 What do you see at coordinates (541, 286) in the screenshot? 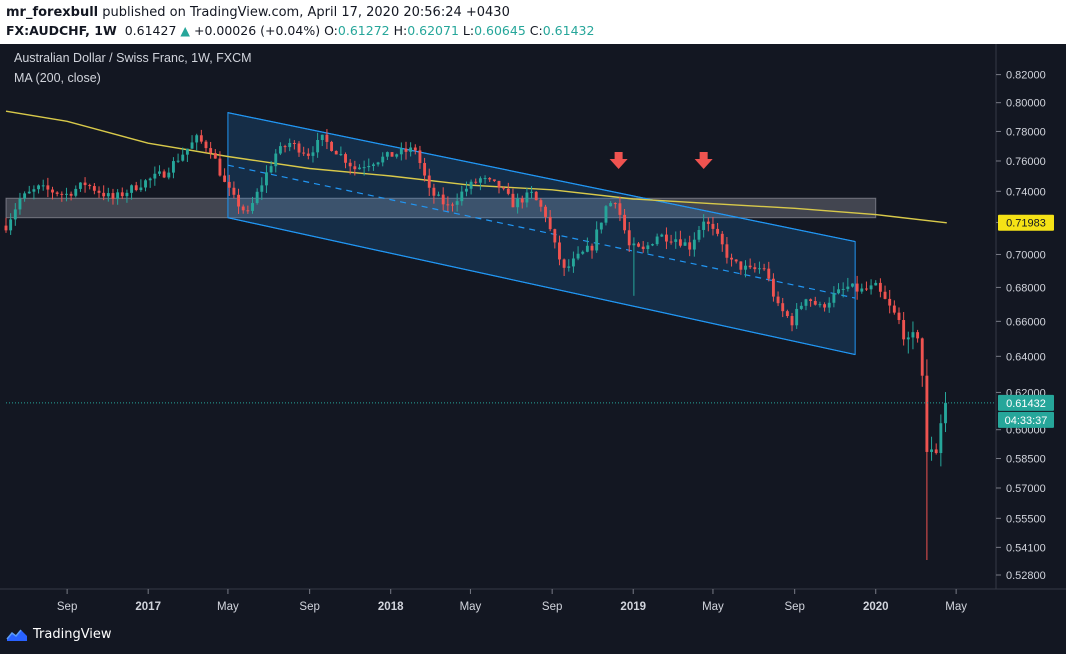
I see `channel-lower-line` at bounding box center [541, 286].